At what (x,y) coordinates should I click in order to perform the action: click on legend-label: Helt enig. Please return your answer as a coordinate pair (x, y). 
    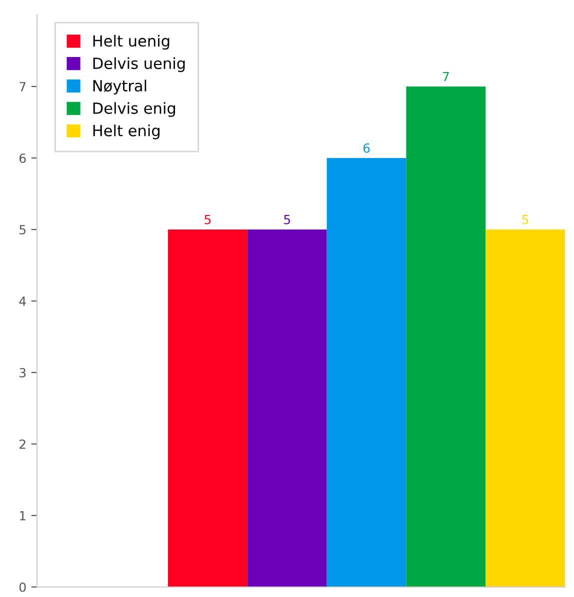
    Looking at the image, I should click on (126, 132).